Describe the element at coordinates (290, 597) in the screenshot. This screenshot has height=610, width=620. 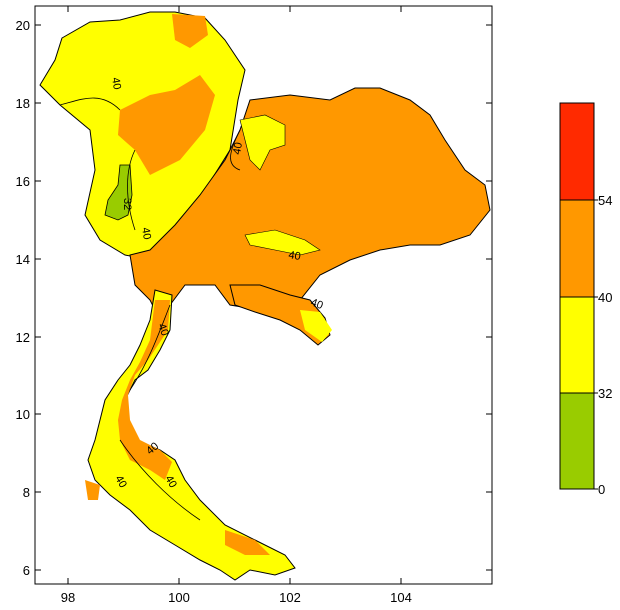
I see `x-tick-label-102: 102` at that location.